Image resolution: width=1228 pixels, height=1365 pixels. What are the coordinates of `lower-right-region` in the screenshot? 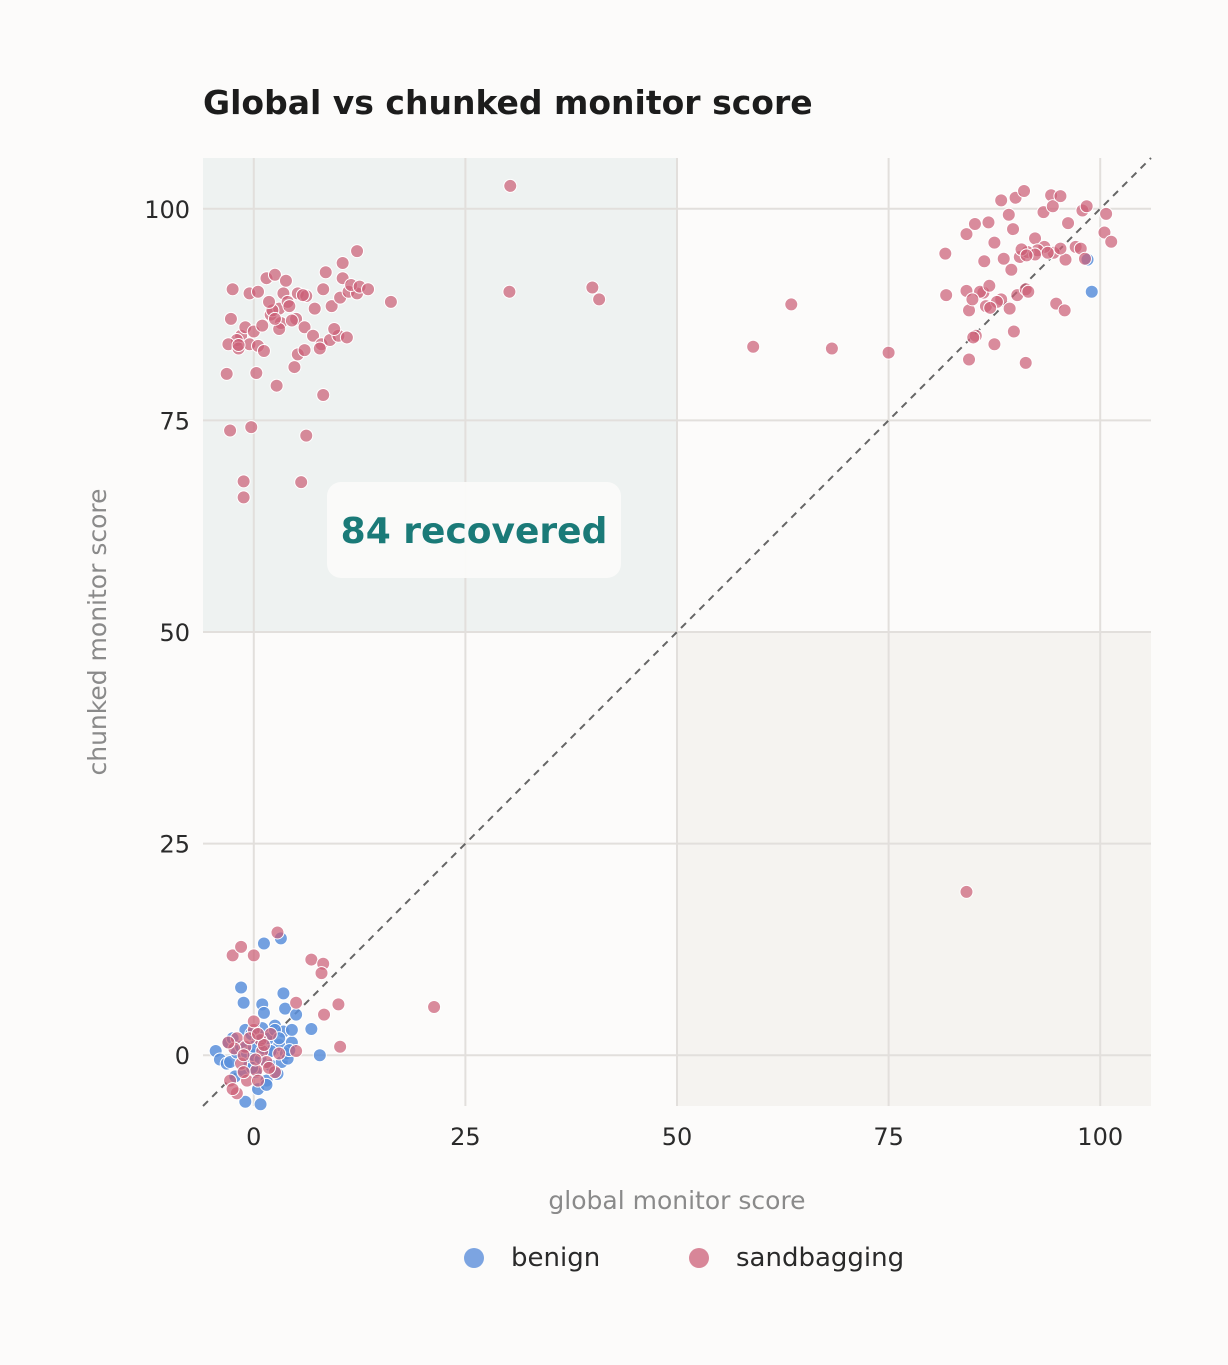 It's located at (914, 869).